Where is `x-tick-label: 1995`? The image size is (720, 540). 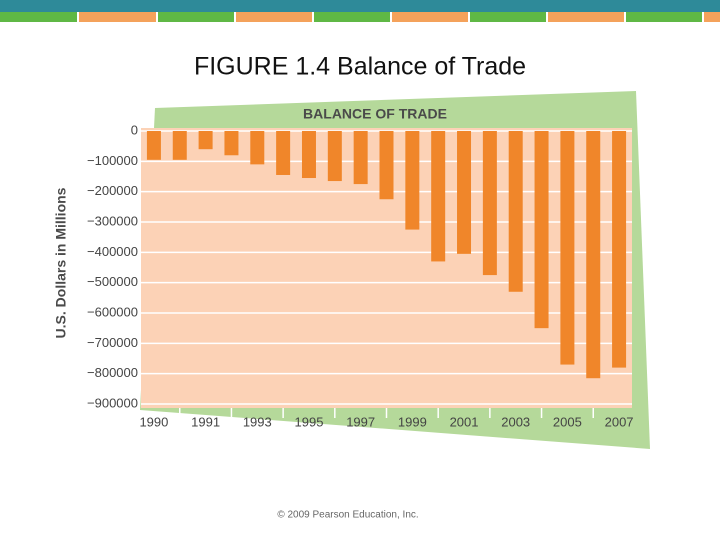
x-tick-label: 1995 is located at coordinates (309, 421).